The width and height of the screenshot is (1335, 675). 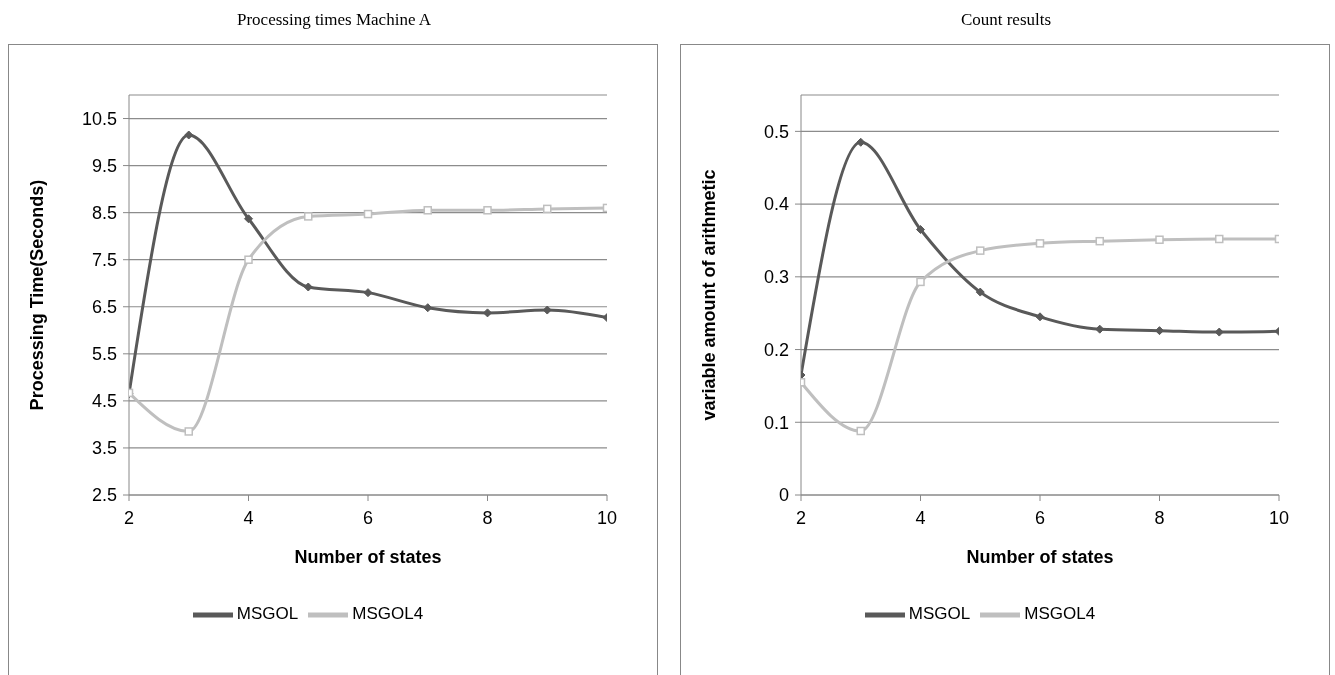 What do you see at coordinates (37, 295) in the screenshot?
I see `y-axis-title: Processing Time(Seconds)` at bounding box center [37, 295].